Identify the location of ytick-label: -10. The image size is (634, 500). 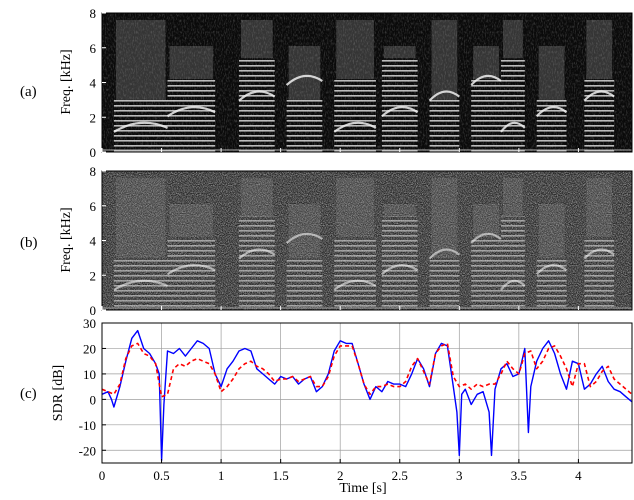
(87, 425).